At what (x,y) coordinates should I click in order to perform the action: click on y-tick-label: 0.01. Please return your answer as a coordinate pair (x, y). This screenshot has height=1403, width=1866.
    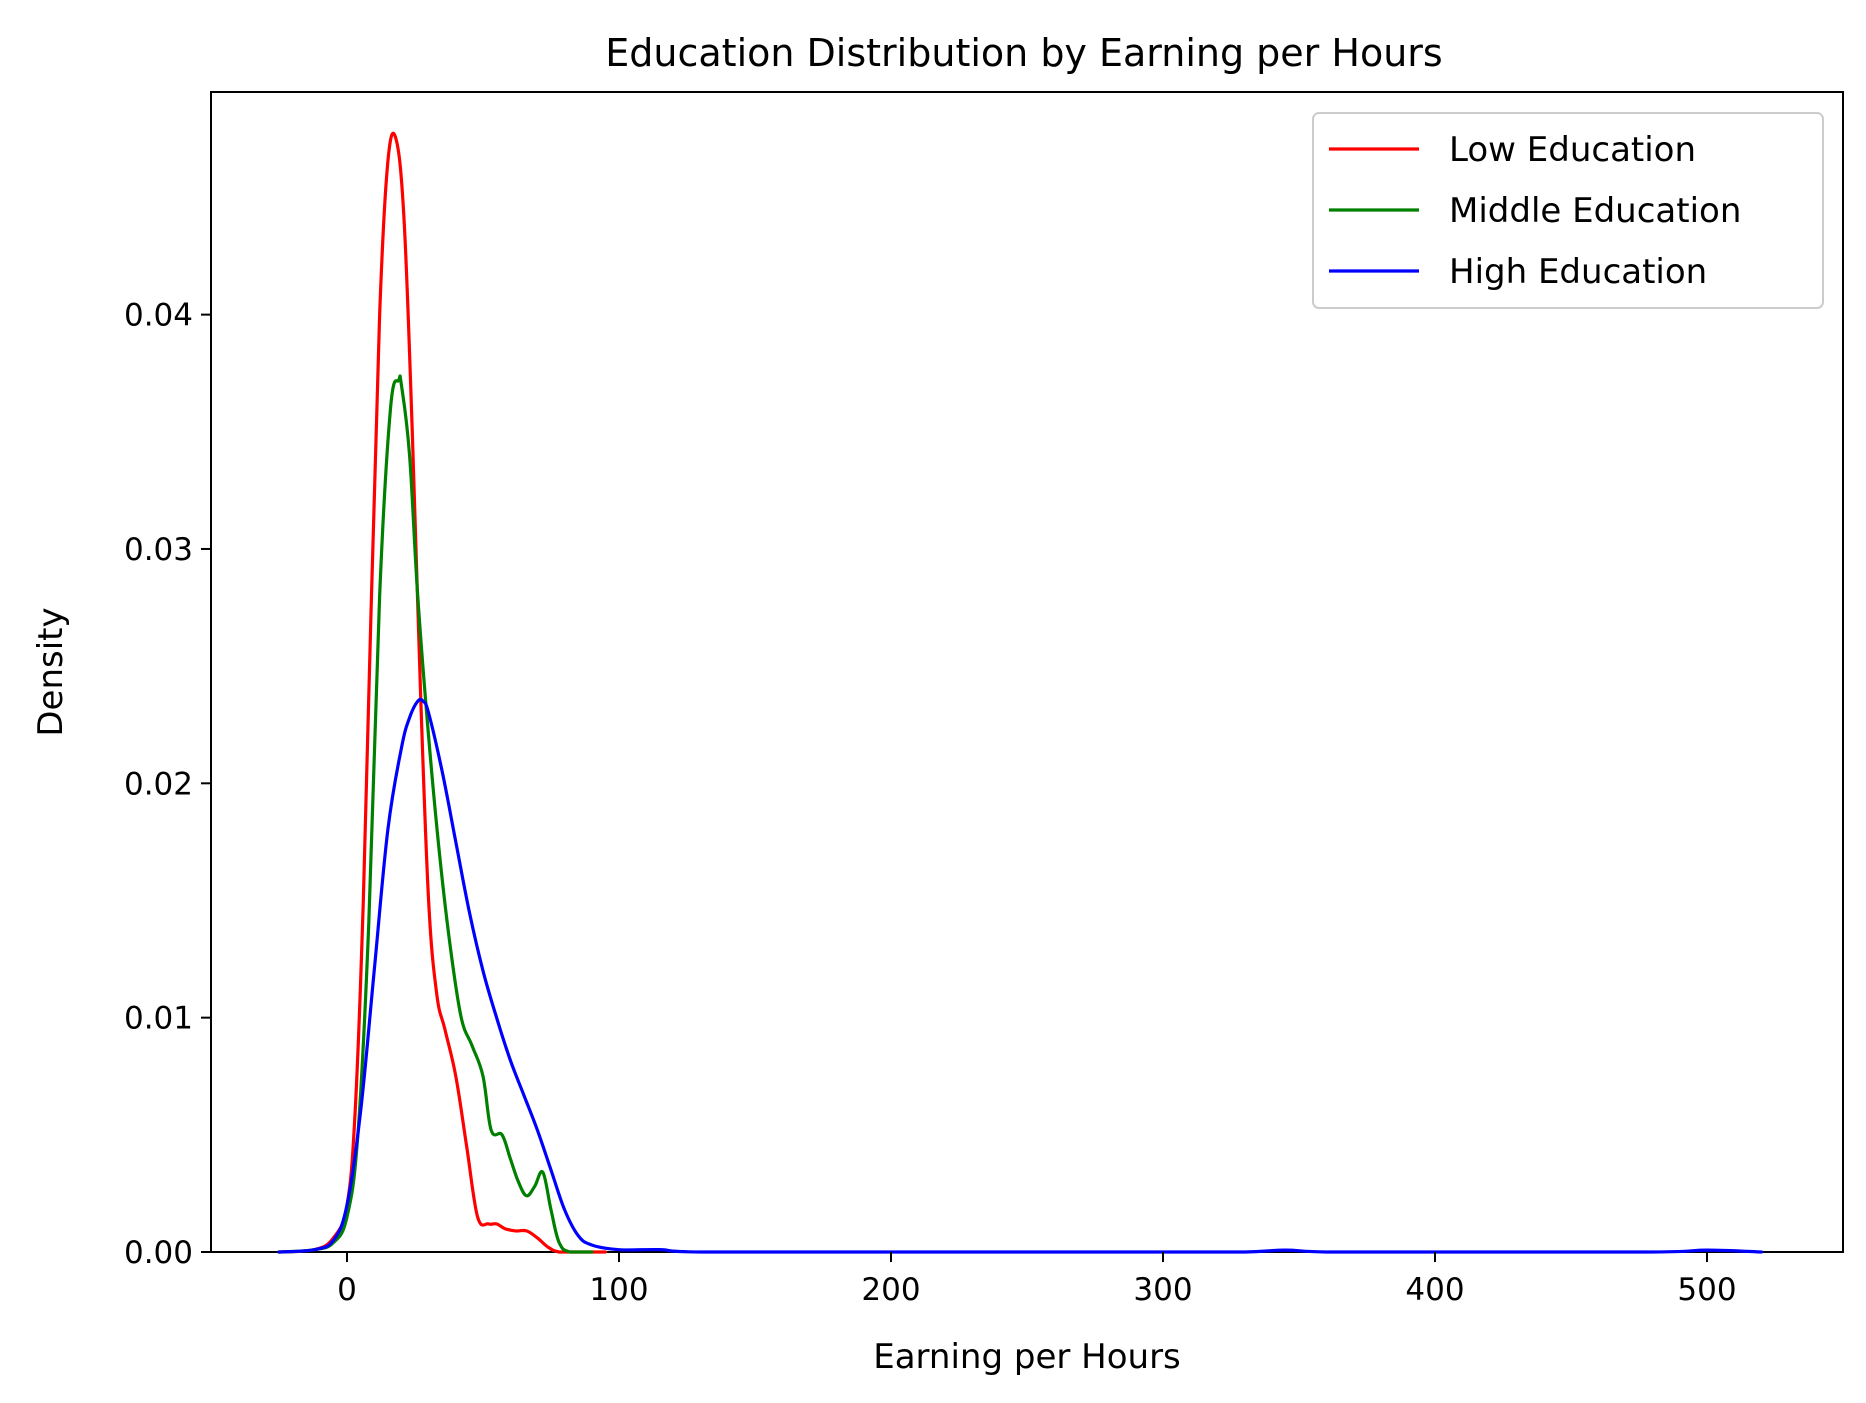
    Looking at the image, I should click on (158, 1019).